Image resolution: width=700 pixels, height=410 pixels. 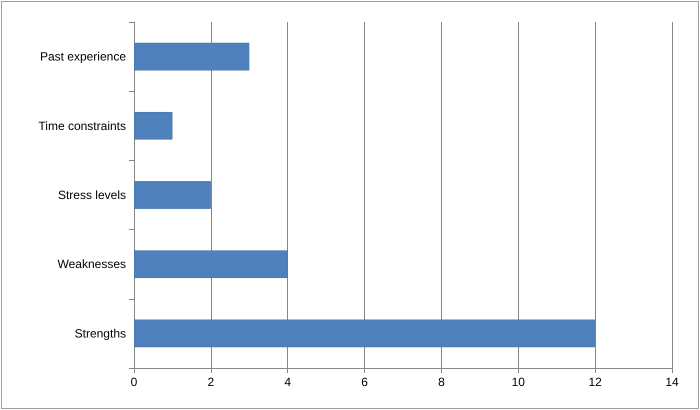 What do you see at coordinates (83, 57) in the screenshot?
I see `y-tick-label: Past experience` at bounding box center [83, 57].